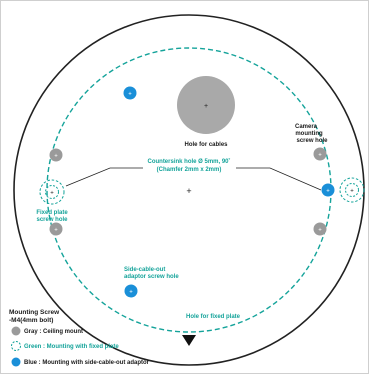 The height and width of the screenshot is (375, 370). I want to click on fixed-plate-screw-label-line2: screw hole, so click(52, 220).